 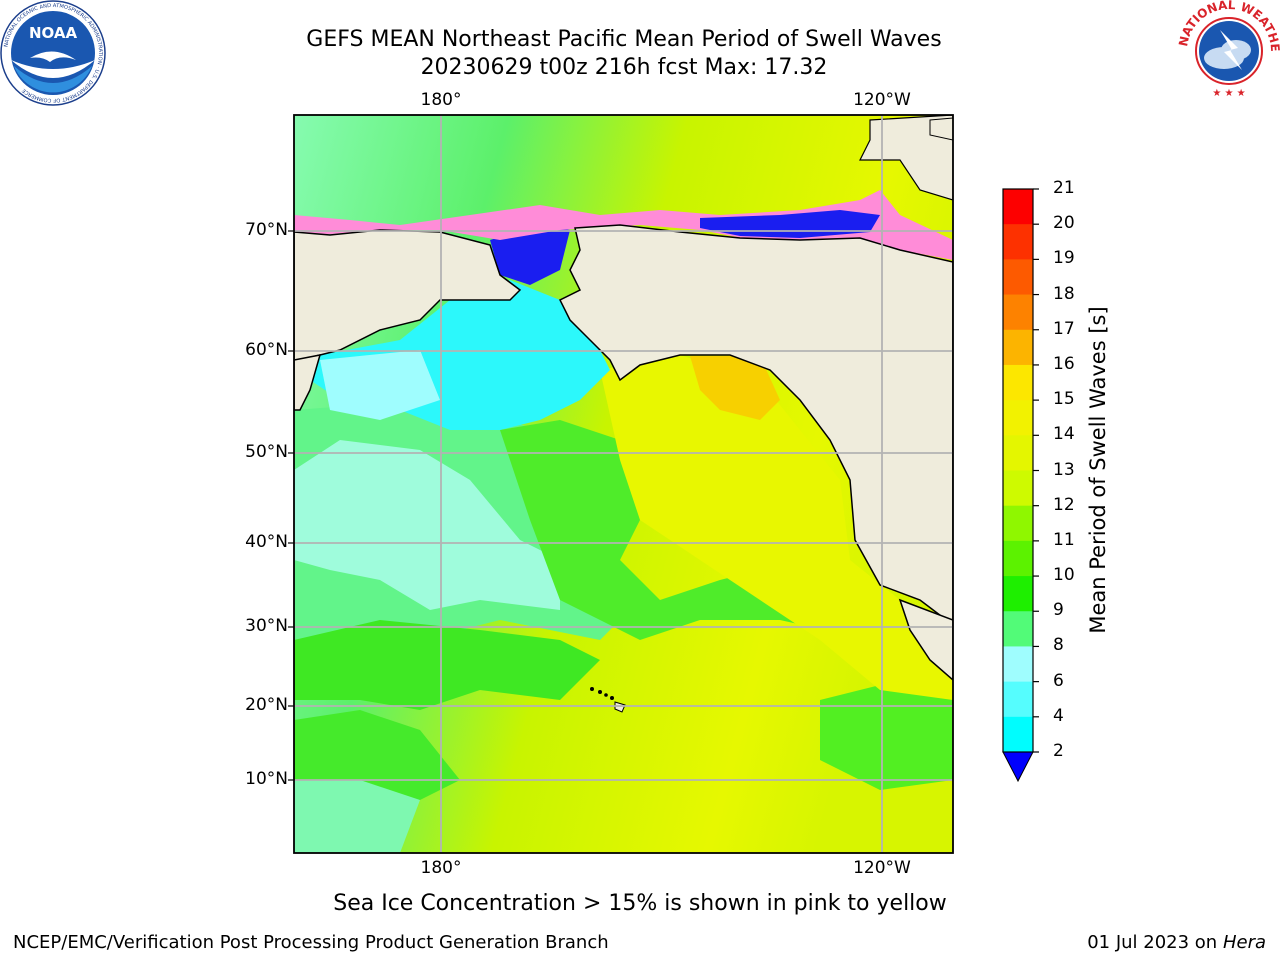 What do you see at coordinates (608, 700) in the screenshot?
I see `hawaii-islands` at bounding box center [608, 700].